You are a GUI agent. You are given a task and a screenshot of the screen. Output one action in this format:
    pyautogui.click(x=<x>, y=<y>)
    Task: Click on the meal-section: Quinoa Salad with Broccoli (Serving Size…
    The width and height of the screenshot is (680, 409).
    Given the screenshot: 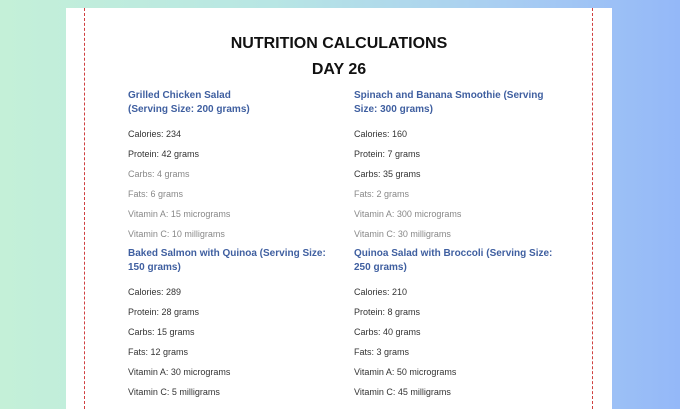 What is the action you would take?
    pyautogui.click(x=459, y=324)
    